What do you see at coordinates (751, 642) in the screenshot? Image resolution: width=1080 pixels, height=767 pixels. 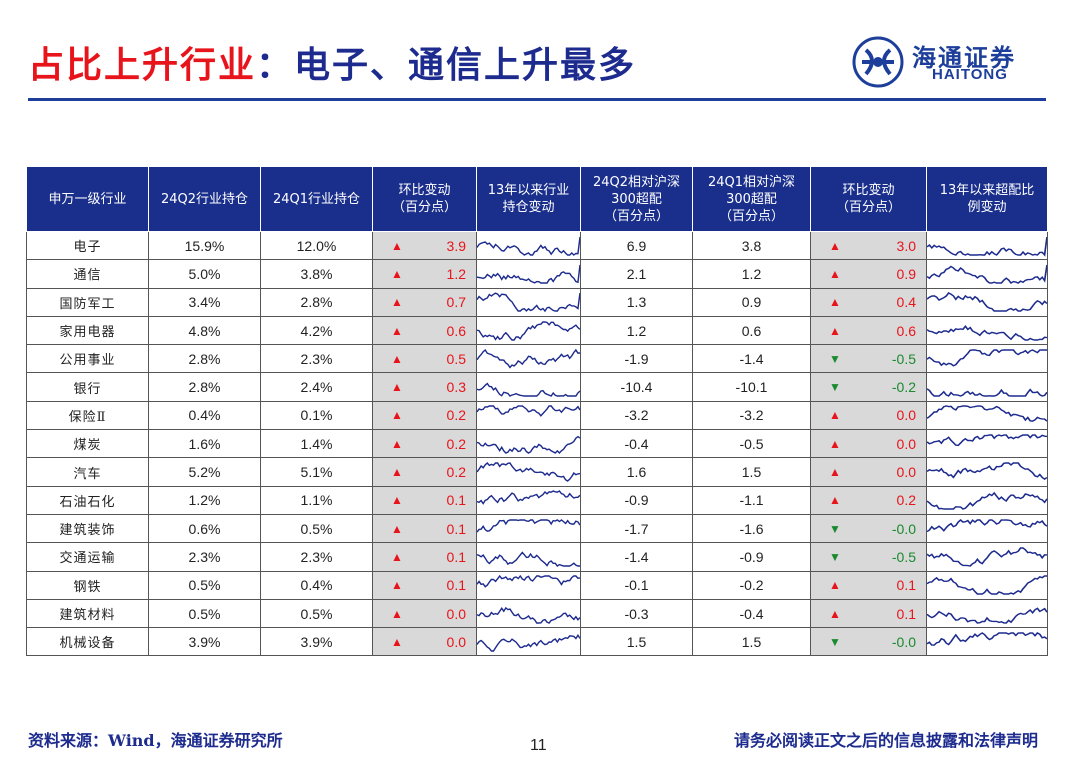 I see `cell-24q1-overweight: 1.5` at bounding box center [751, 642].